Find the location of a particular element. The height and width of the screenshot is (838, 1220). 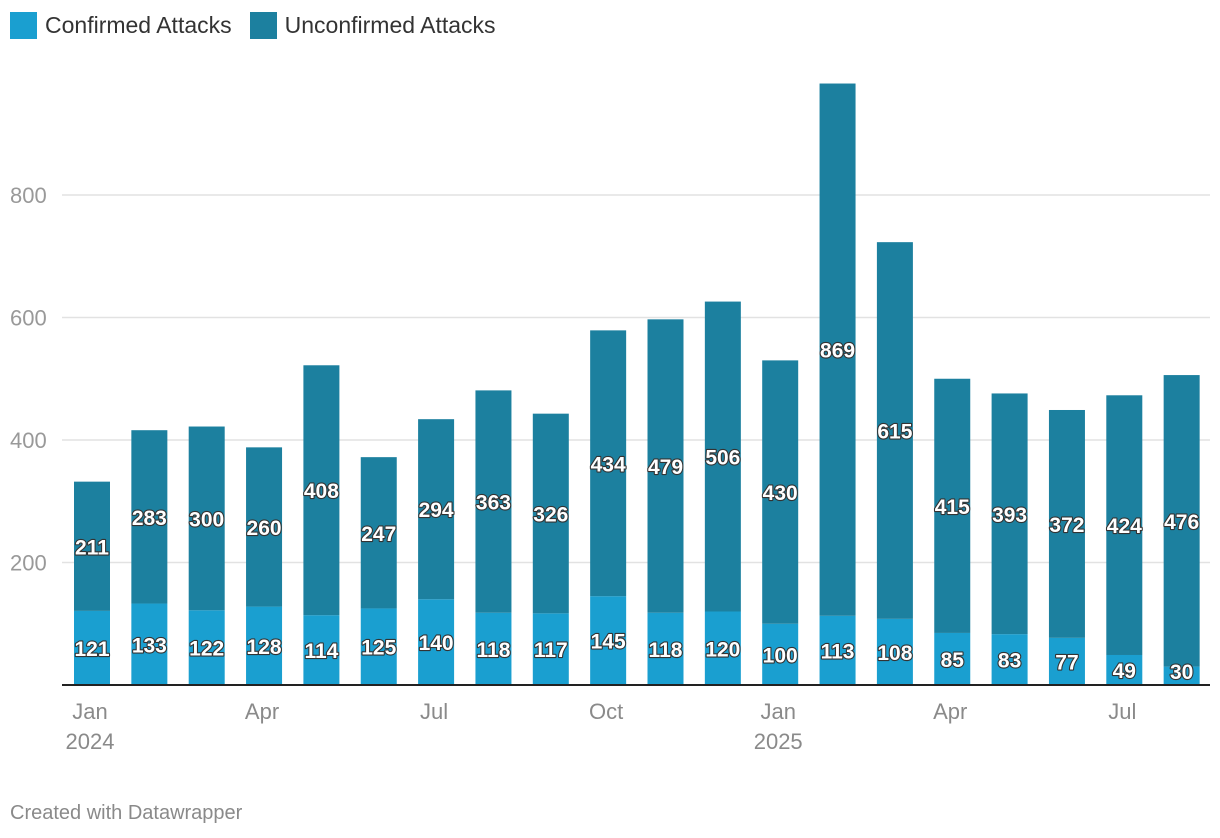

value-label-unconfirmed: 430 is located at coordinates (780, 493).